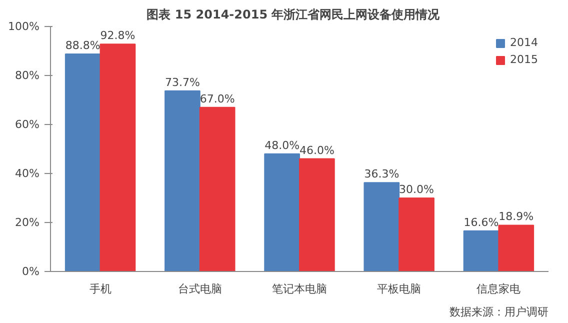 The width and height of the screenshot is (568, 323). What do you see at coordinates (217, 99) in the screenshot?
I see `data-label: 67.0%` at bounding box center [217, 99].